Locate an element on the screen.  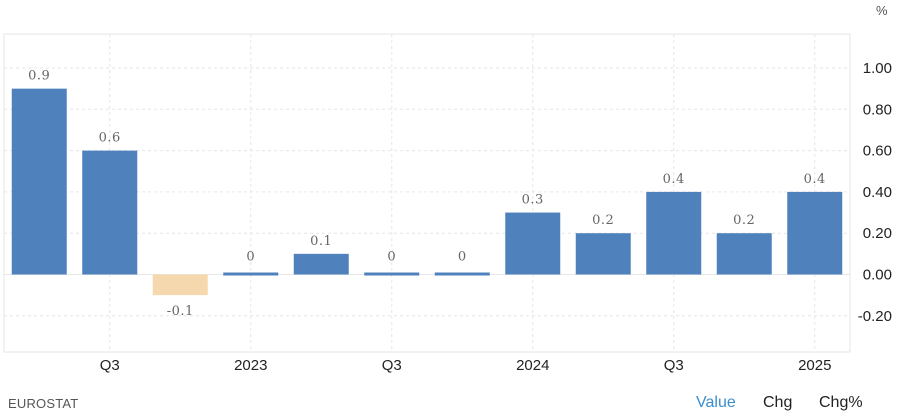
tab-chg: Chg is located at coordinates (778, 402).